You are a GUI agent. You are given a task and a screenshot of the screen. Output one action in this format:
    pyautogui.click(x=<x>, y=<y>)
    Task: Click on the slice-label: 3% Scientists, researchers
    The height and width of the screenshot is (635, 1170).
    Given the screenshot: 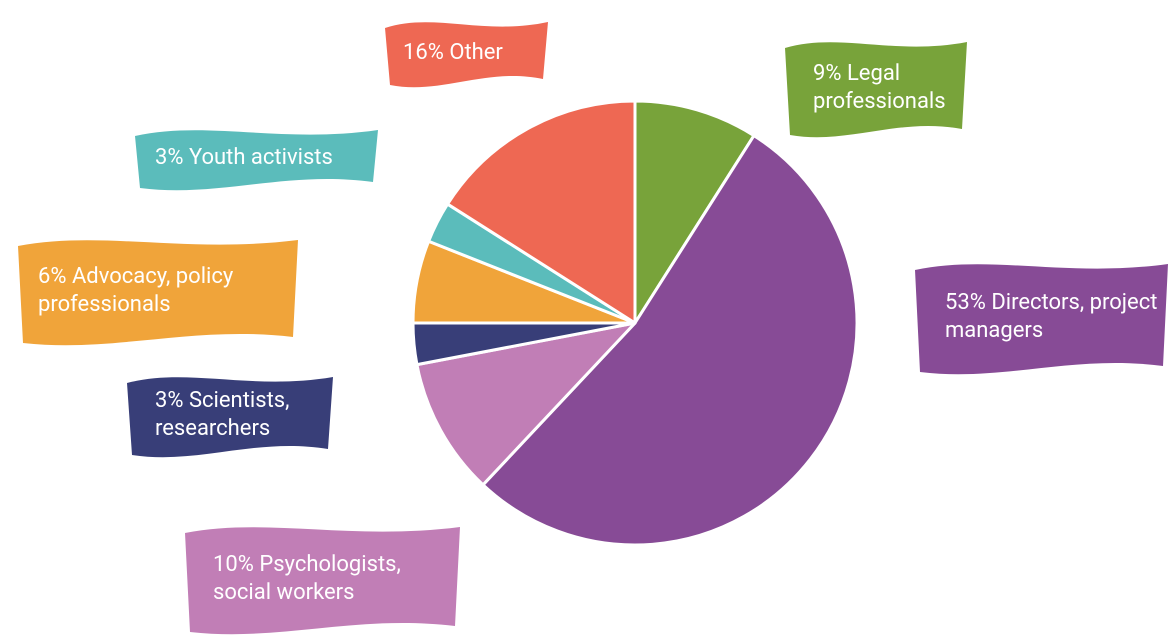 What is the action you would take?
    pyautogui.click(x=230, y=415)
    